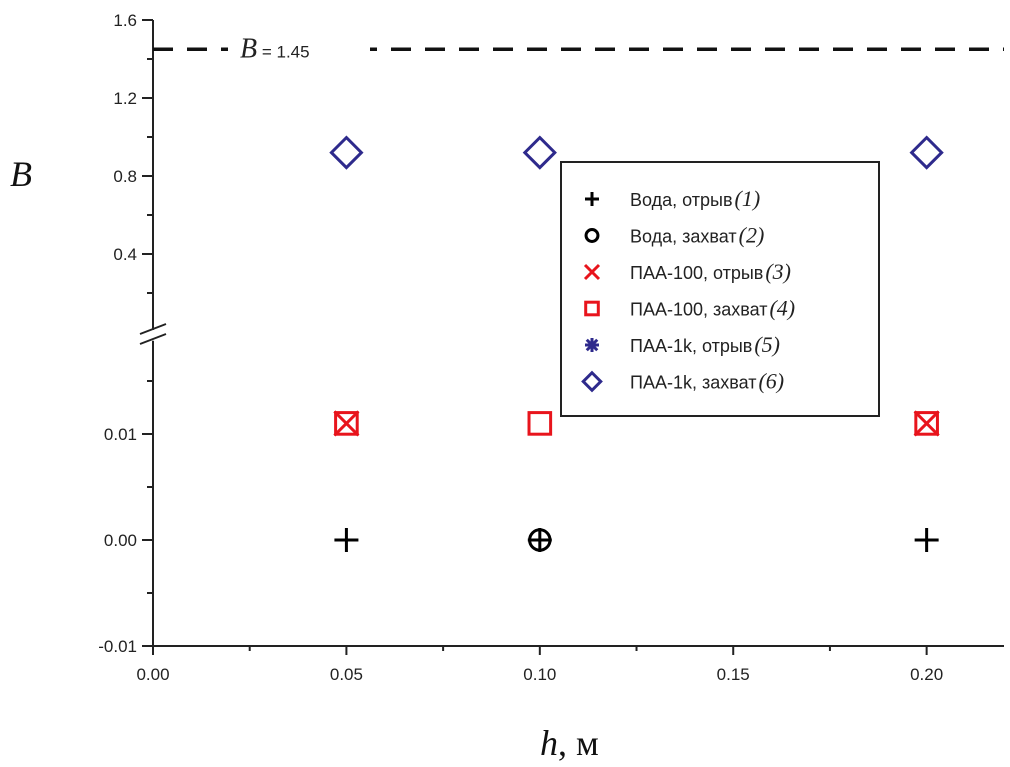 This screenshot has width=1010, height=767. I want to click on legend-entry-label: Вода, захват(2), so click(697, 235).